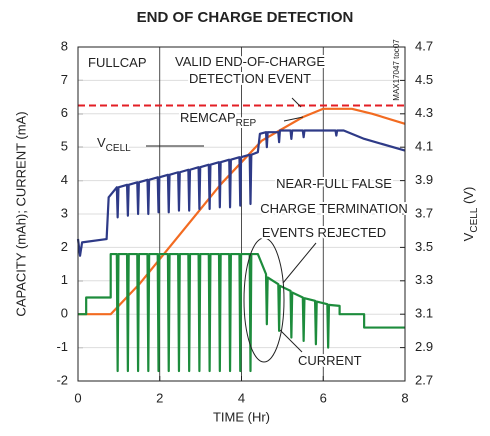  I want to click on y2-tick-label: 3.5, so click(424, 246).